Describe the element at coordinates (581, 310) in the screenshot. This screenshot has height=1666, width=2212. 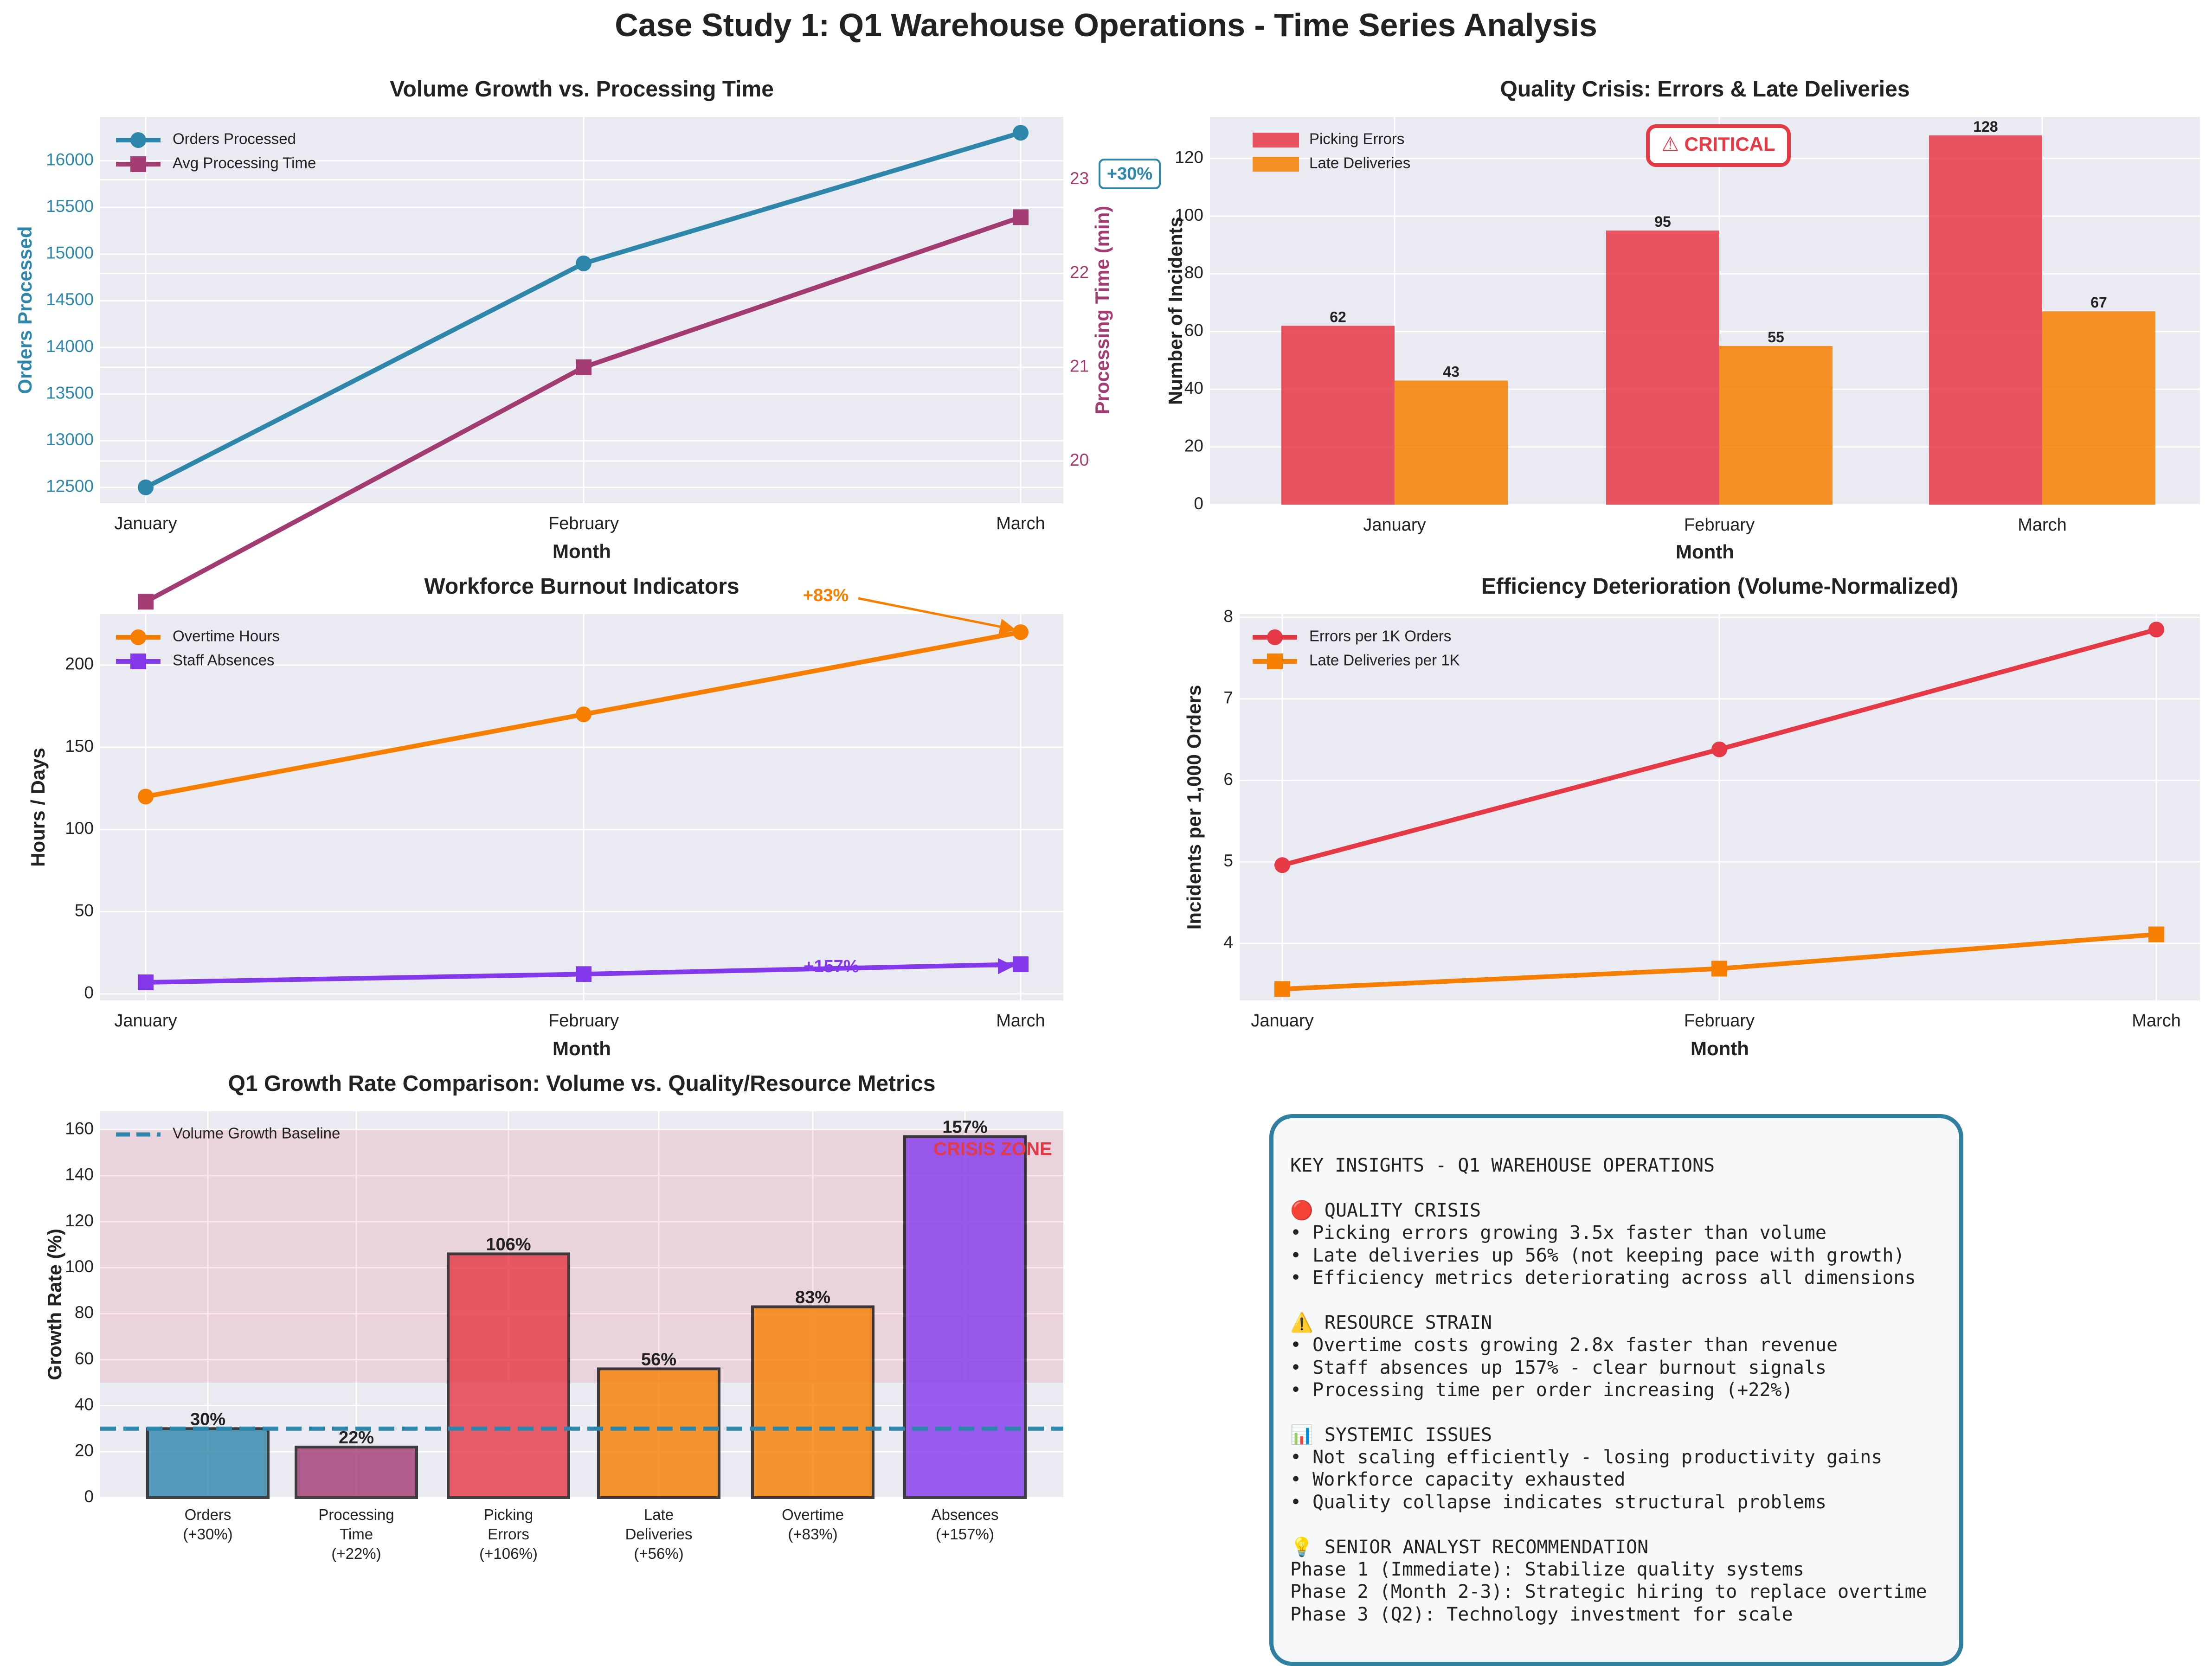
I see `plot-area-volume` at that location.